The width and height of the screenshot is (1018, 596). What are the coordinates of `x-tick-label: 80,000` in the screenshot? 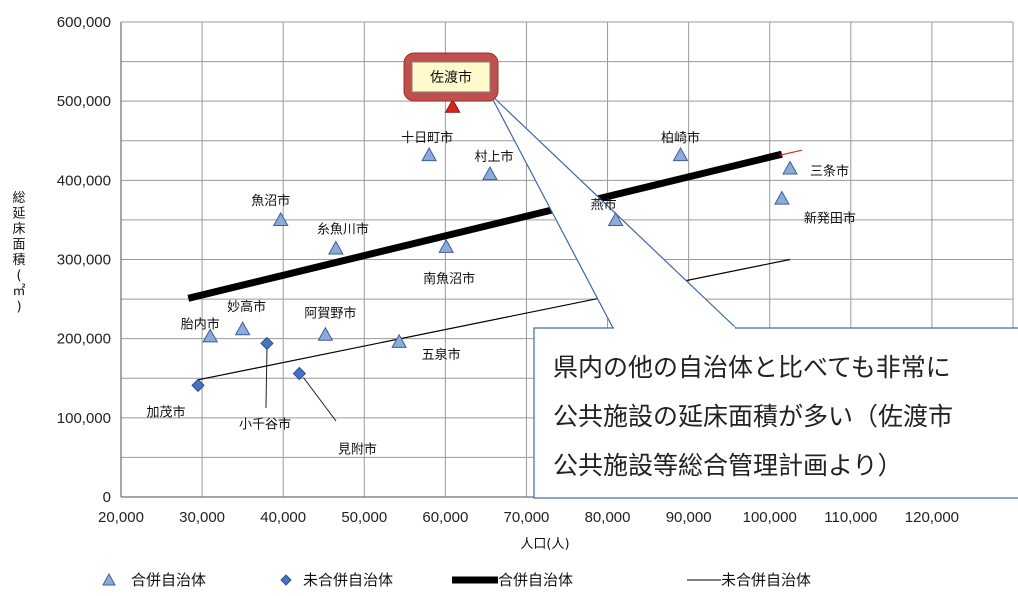 It's located at (608, 517).